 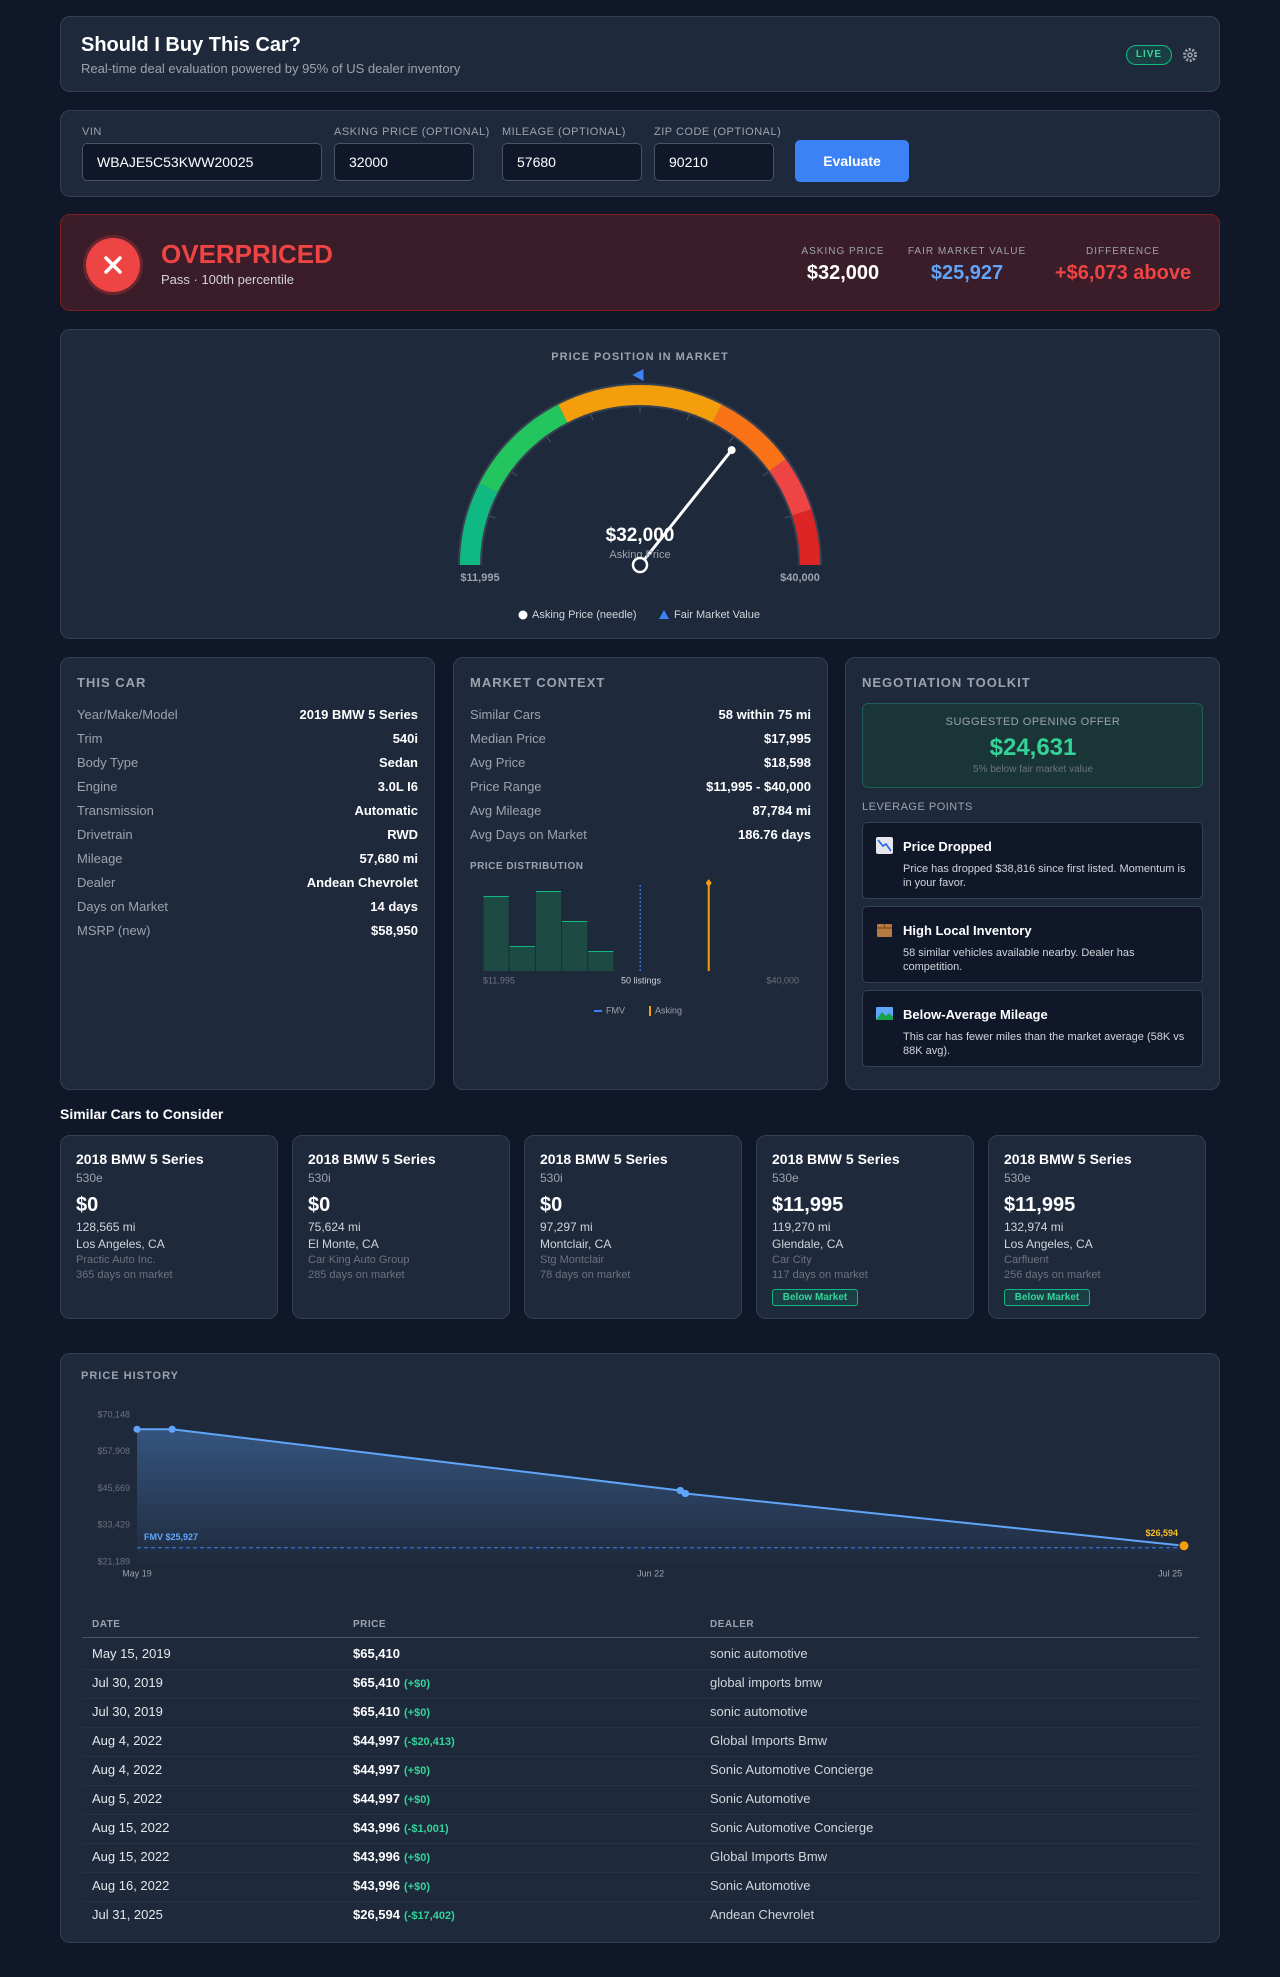 What do you see at coordinates (506, 810) in the screenshot?
I see `row-label: Avg Mileage` at bounding box center [506, 810].